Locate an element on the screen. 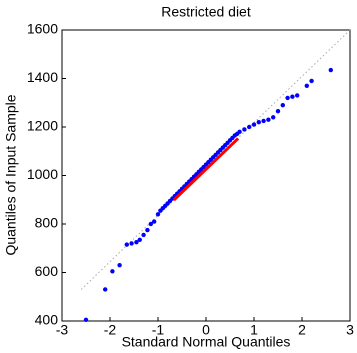  y-tick-label: 1600 is located at coordinates (42, 29).